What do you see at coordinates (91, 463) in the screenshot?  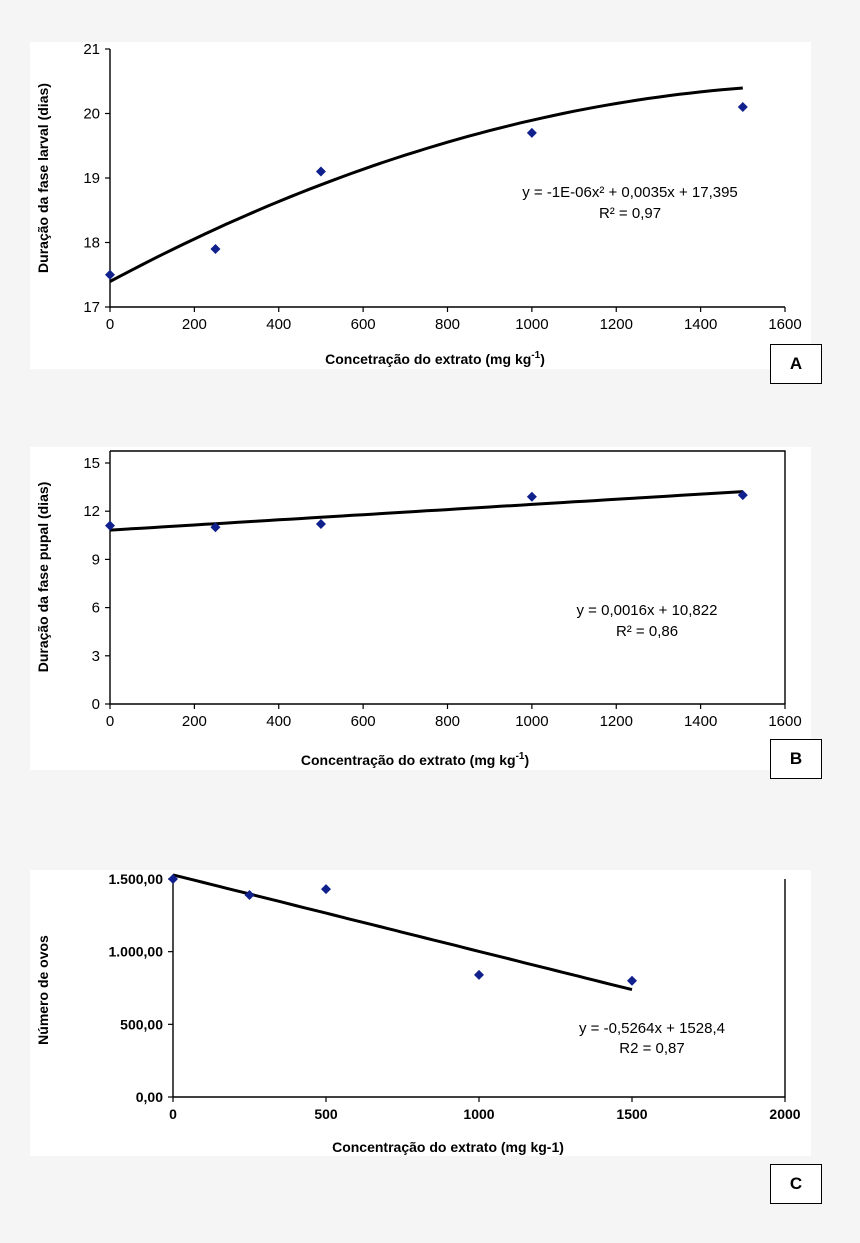 I see `y-tick-label: 15` at bounding box center [91, 463].